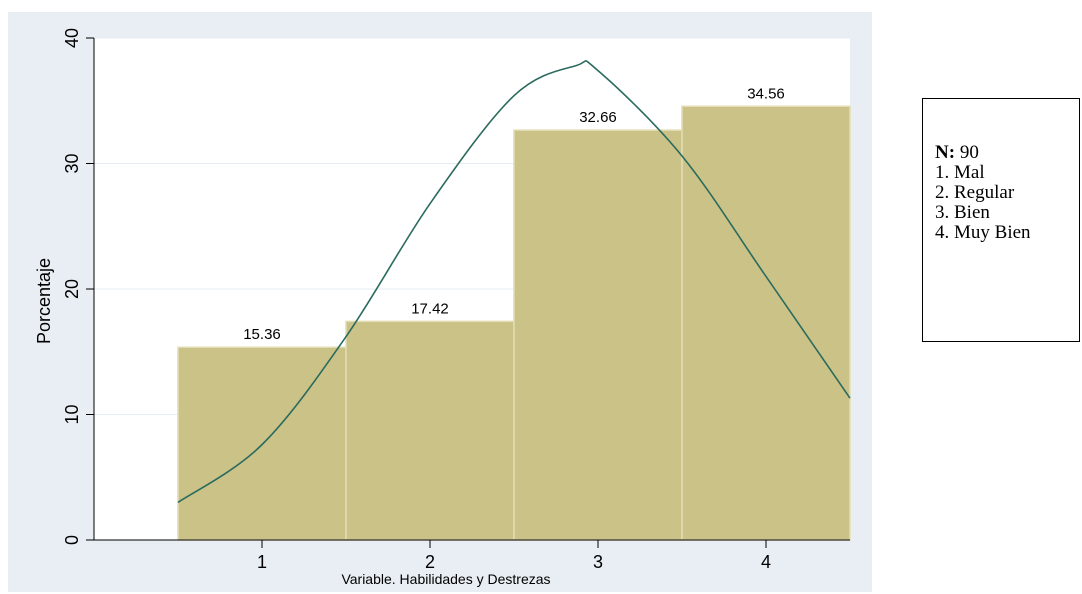 The image size is (1082, 594). What do you see at coordinates (44, 301) in the screenshot?
I see `y-axis-title: Porcentaje` at bounding box center [44, 301].